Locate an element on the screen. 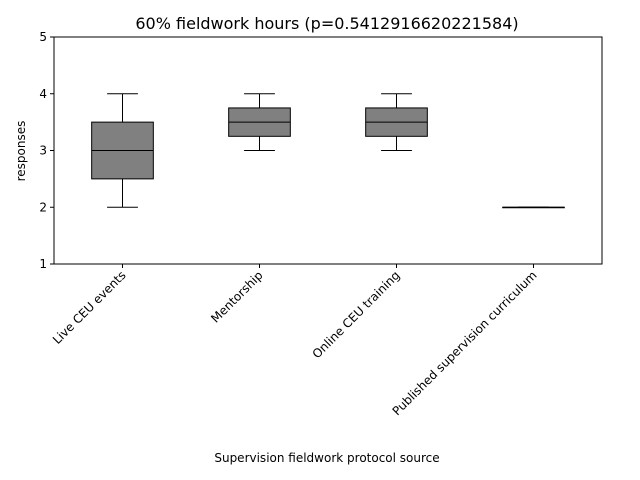 The height and width of the screenshot is (480, 640). y-tick-label: 3 is located at coordinates (43, 151).